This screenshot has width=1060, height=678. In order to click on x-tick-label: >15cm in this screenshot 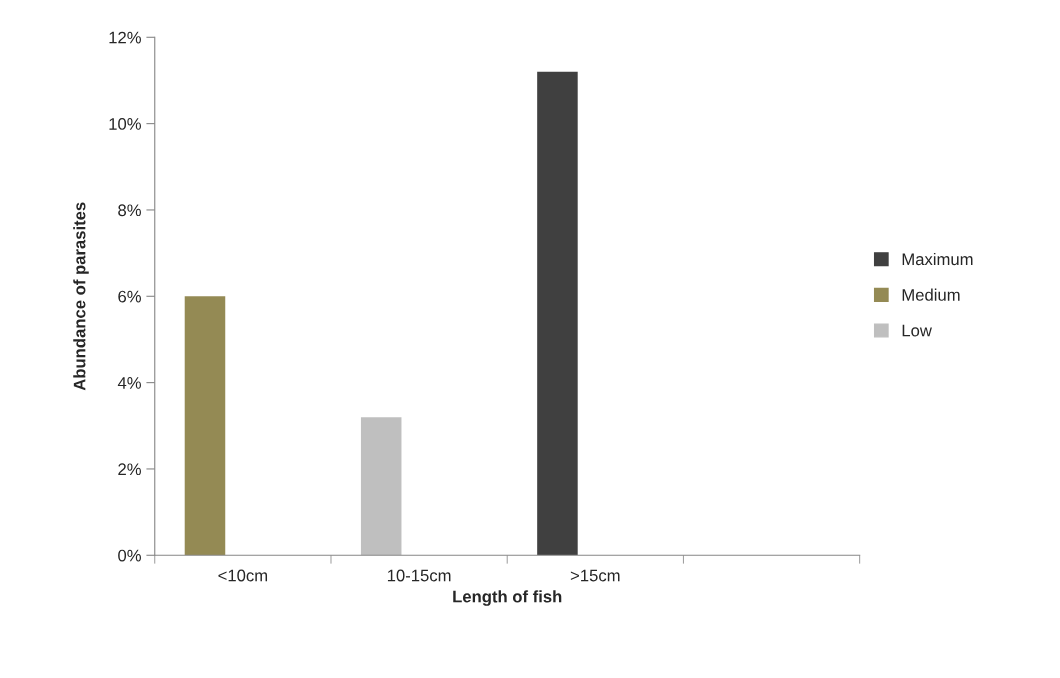, I will do `click(595, 575)`.